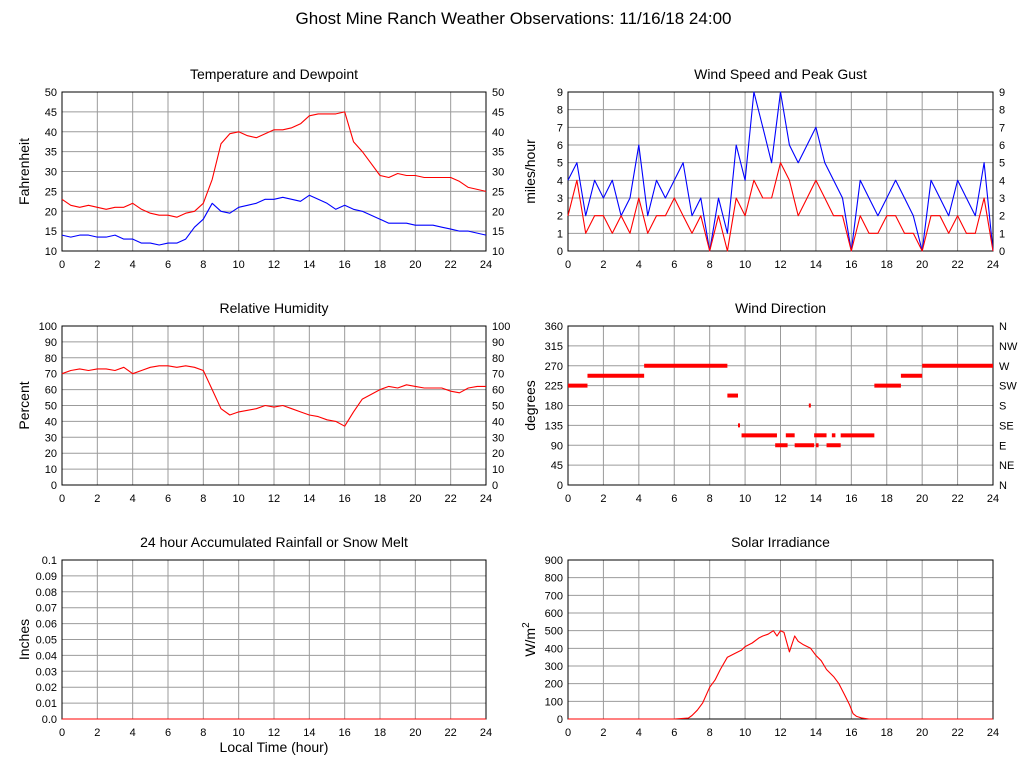 This screenshot has width=1027, height=772. I want to click on y-tick-label: 500, so click(554, 632).